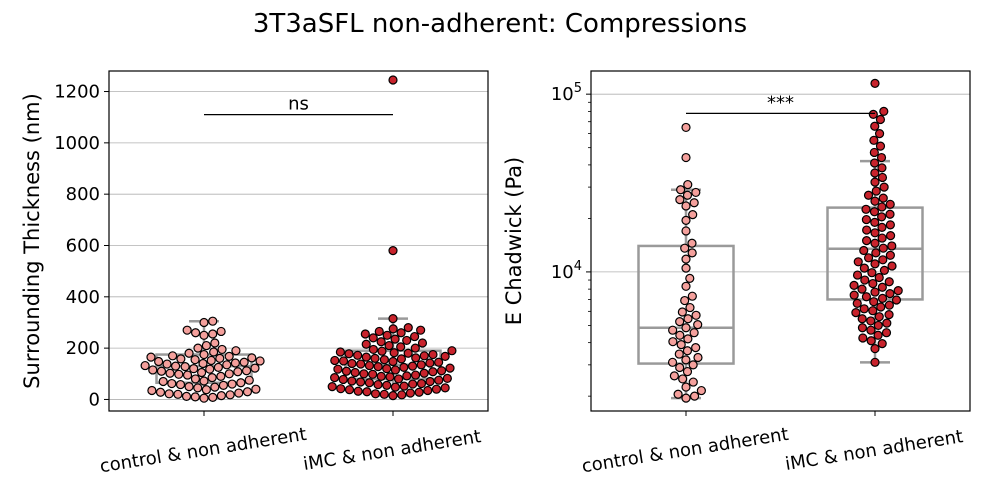 Image resolution: width=1000 pixels, height=504 pixels. Describe the element at coordinates (83, 194) in the screenshot. I see `thickness-ytick-label: 800` at that location.